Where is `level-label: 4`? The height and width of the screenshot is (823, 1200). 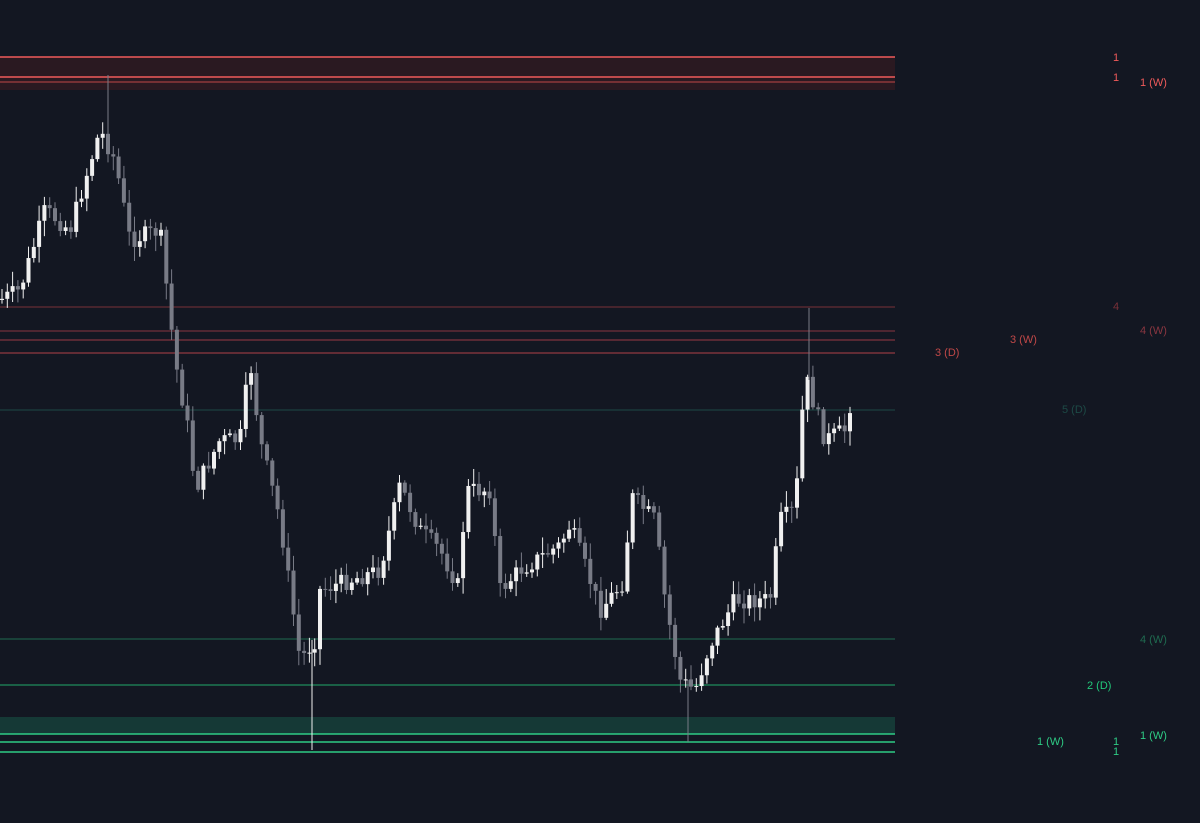 level-label: 4 is located at coordinates (1116, 307).